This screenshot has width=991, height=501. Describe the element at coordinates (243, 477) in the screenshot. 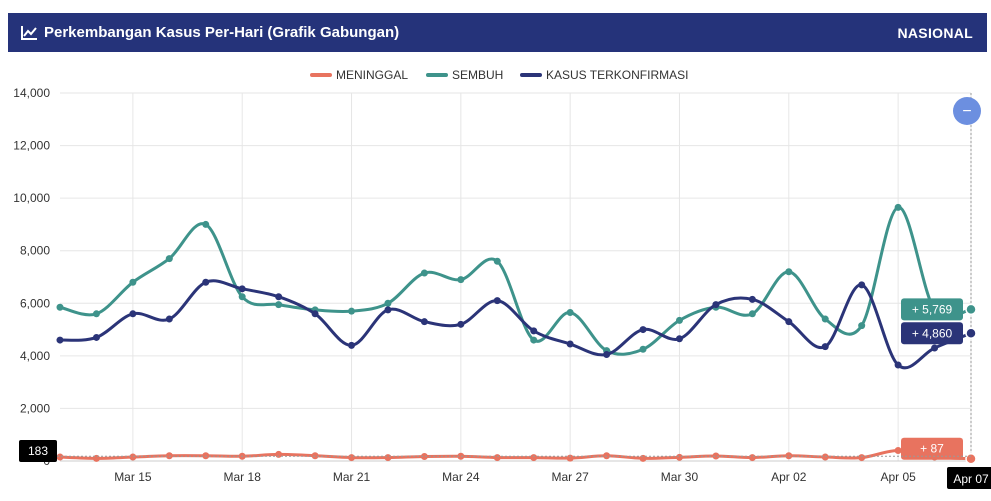

I see `x-tick-label: Mar 18` at that location.